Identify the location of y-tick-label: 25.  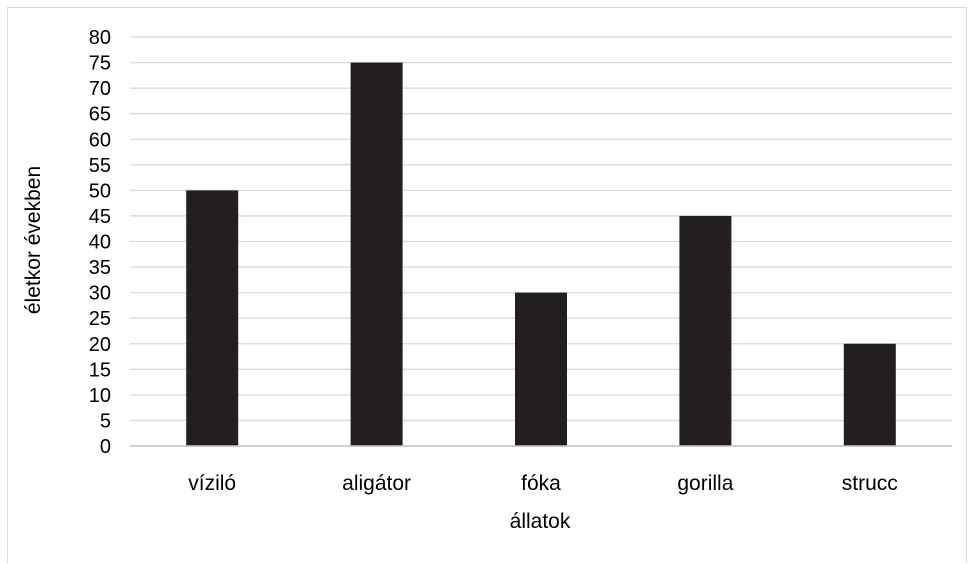
(100, 319).